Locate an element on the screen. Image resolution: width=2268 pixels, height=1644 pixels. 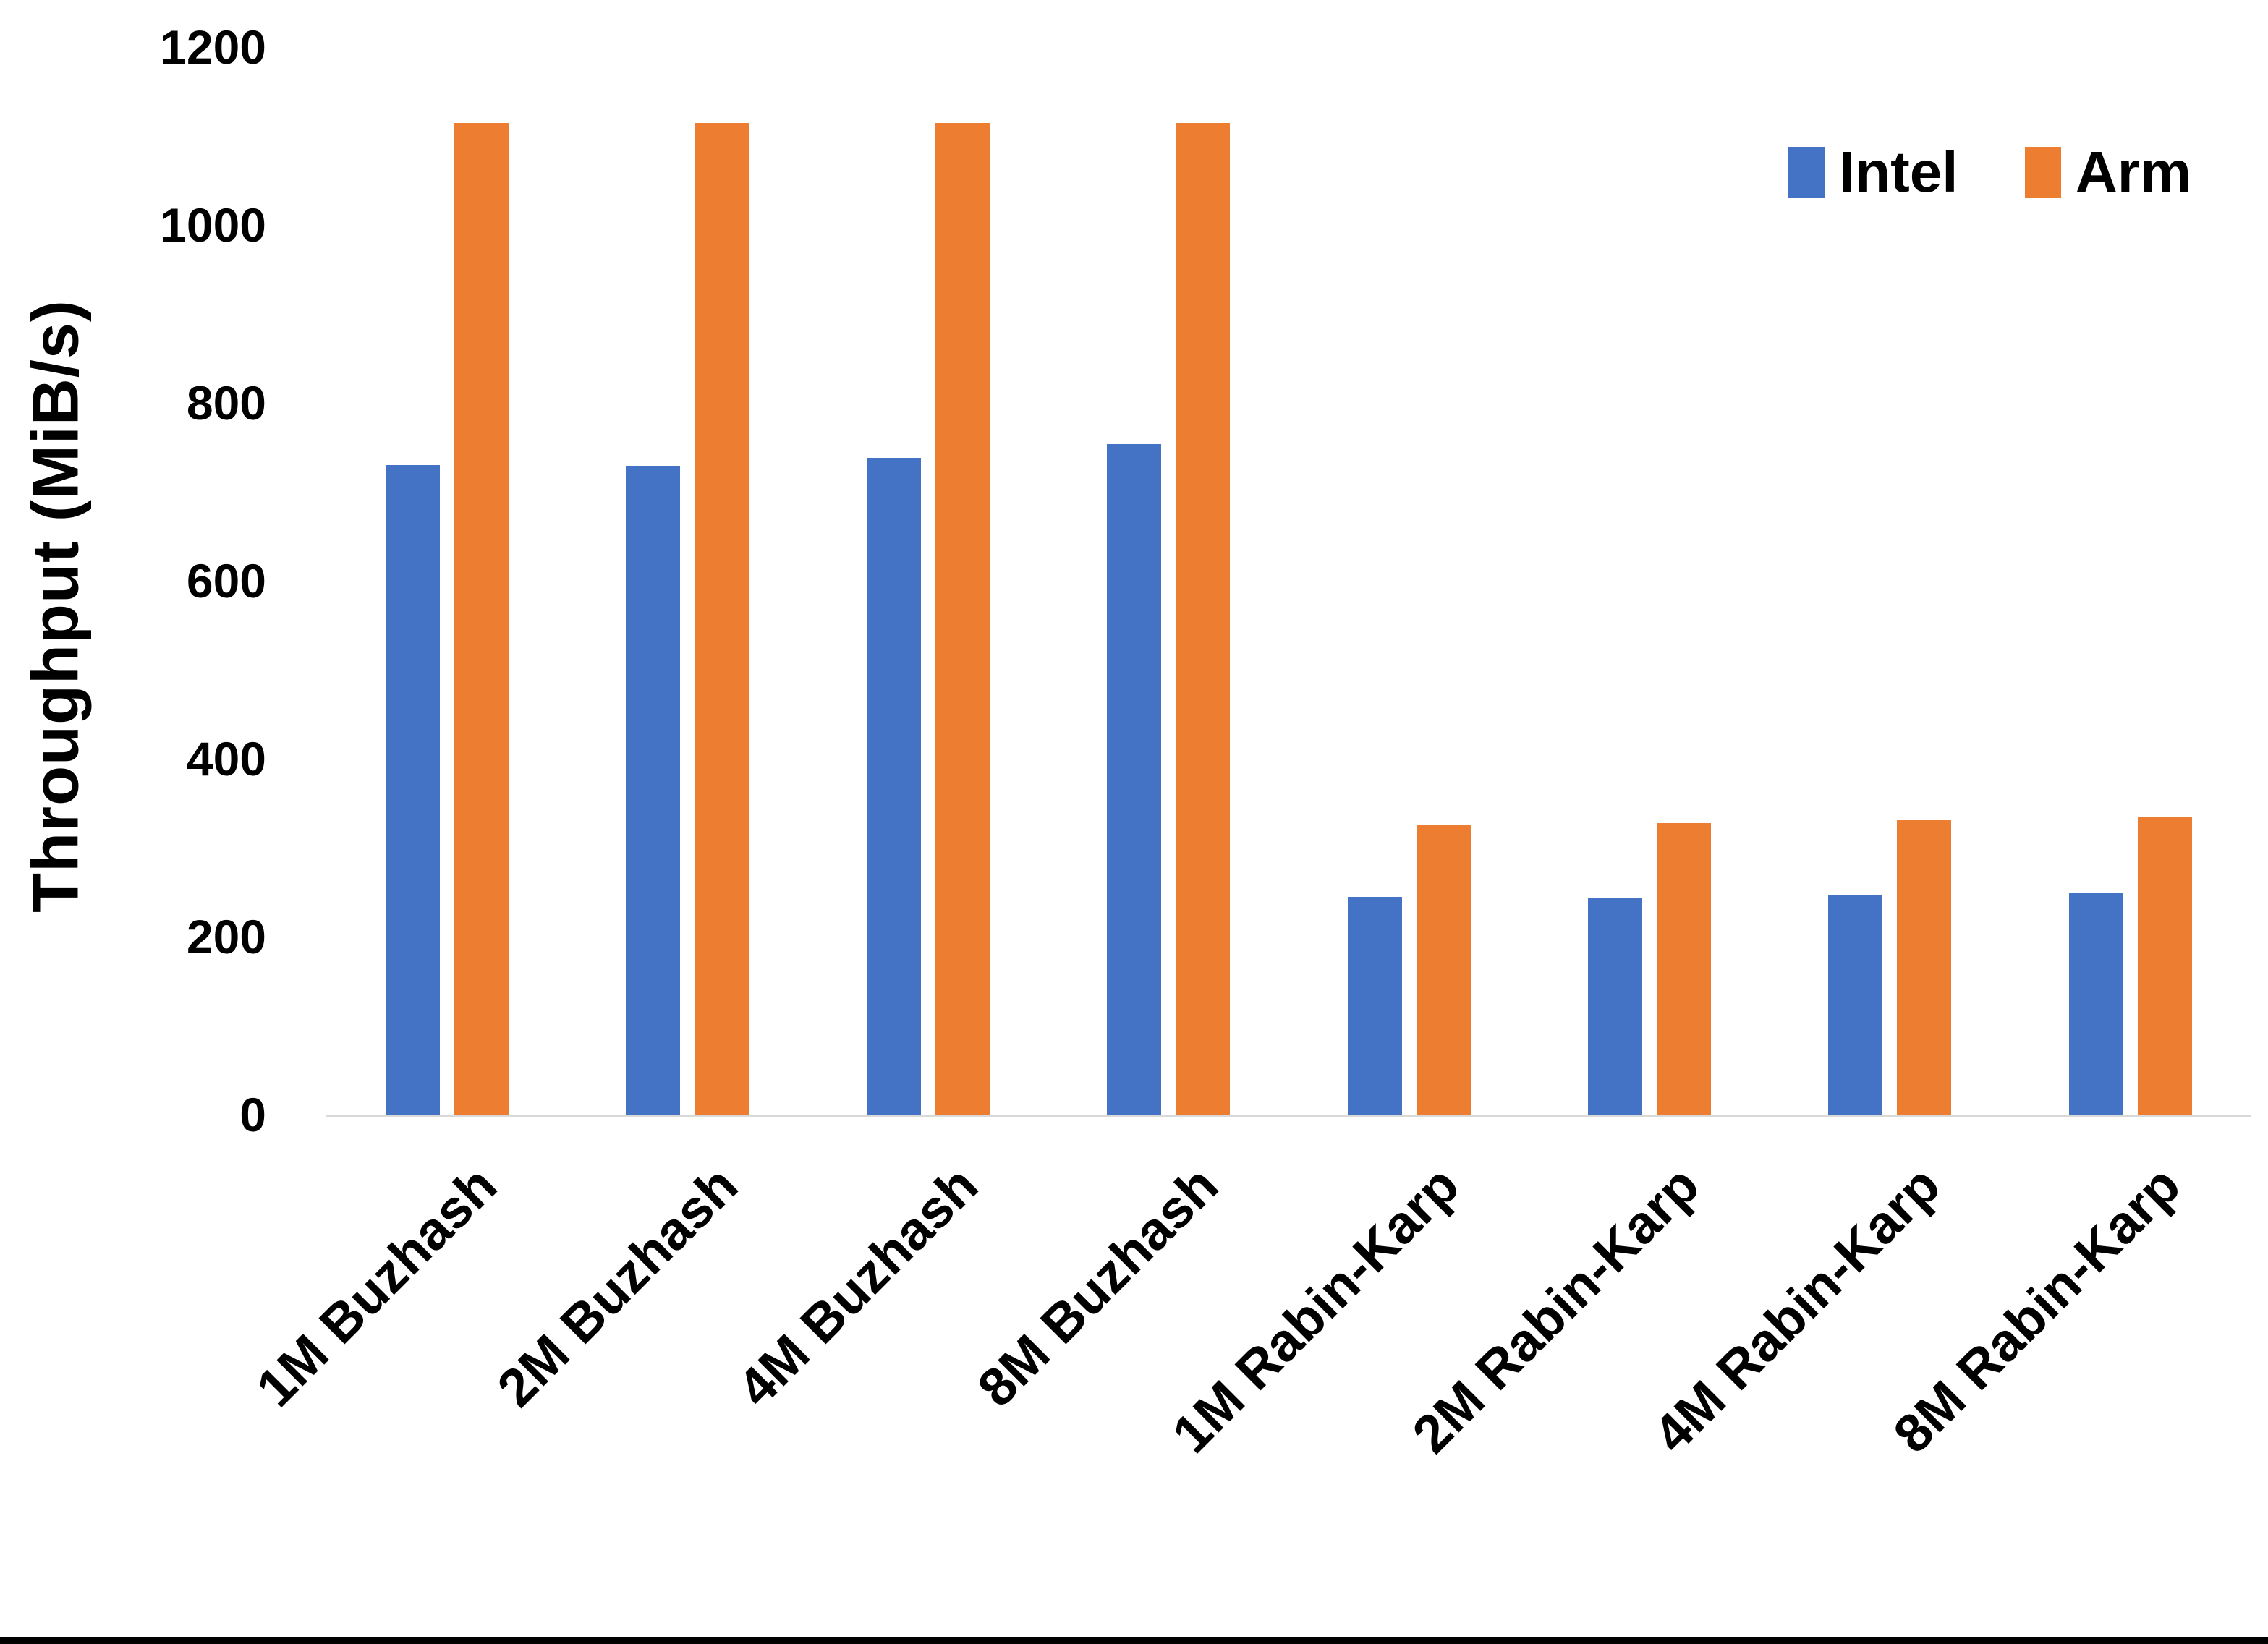
y-tick-label-400: 400 is located at coordinates (226, 758).